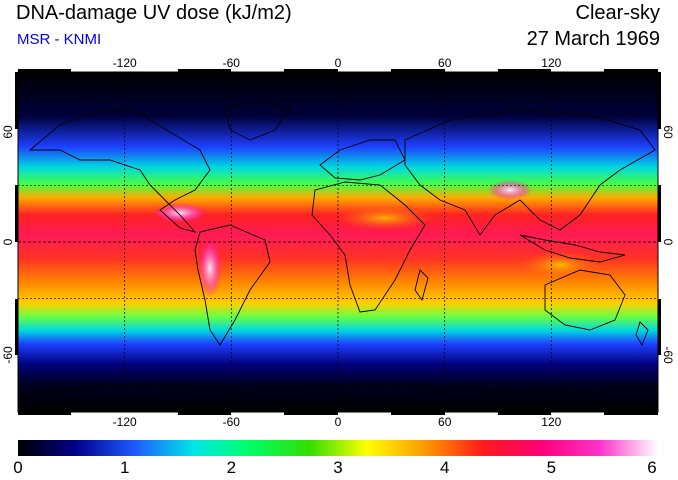 The height and width of the screenshot is (480, 678). What do you see at coordinates (8, 355) in the screenshot?
I see `lat-tick-left: -60` at bounding box center [8, 355].